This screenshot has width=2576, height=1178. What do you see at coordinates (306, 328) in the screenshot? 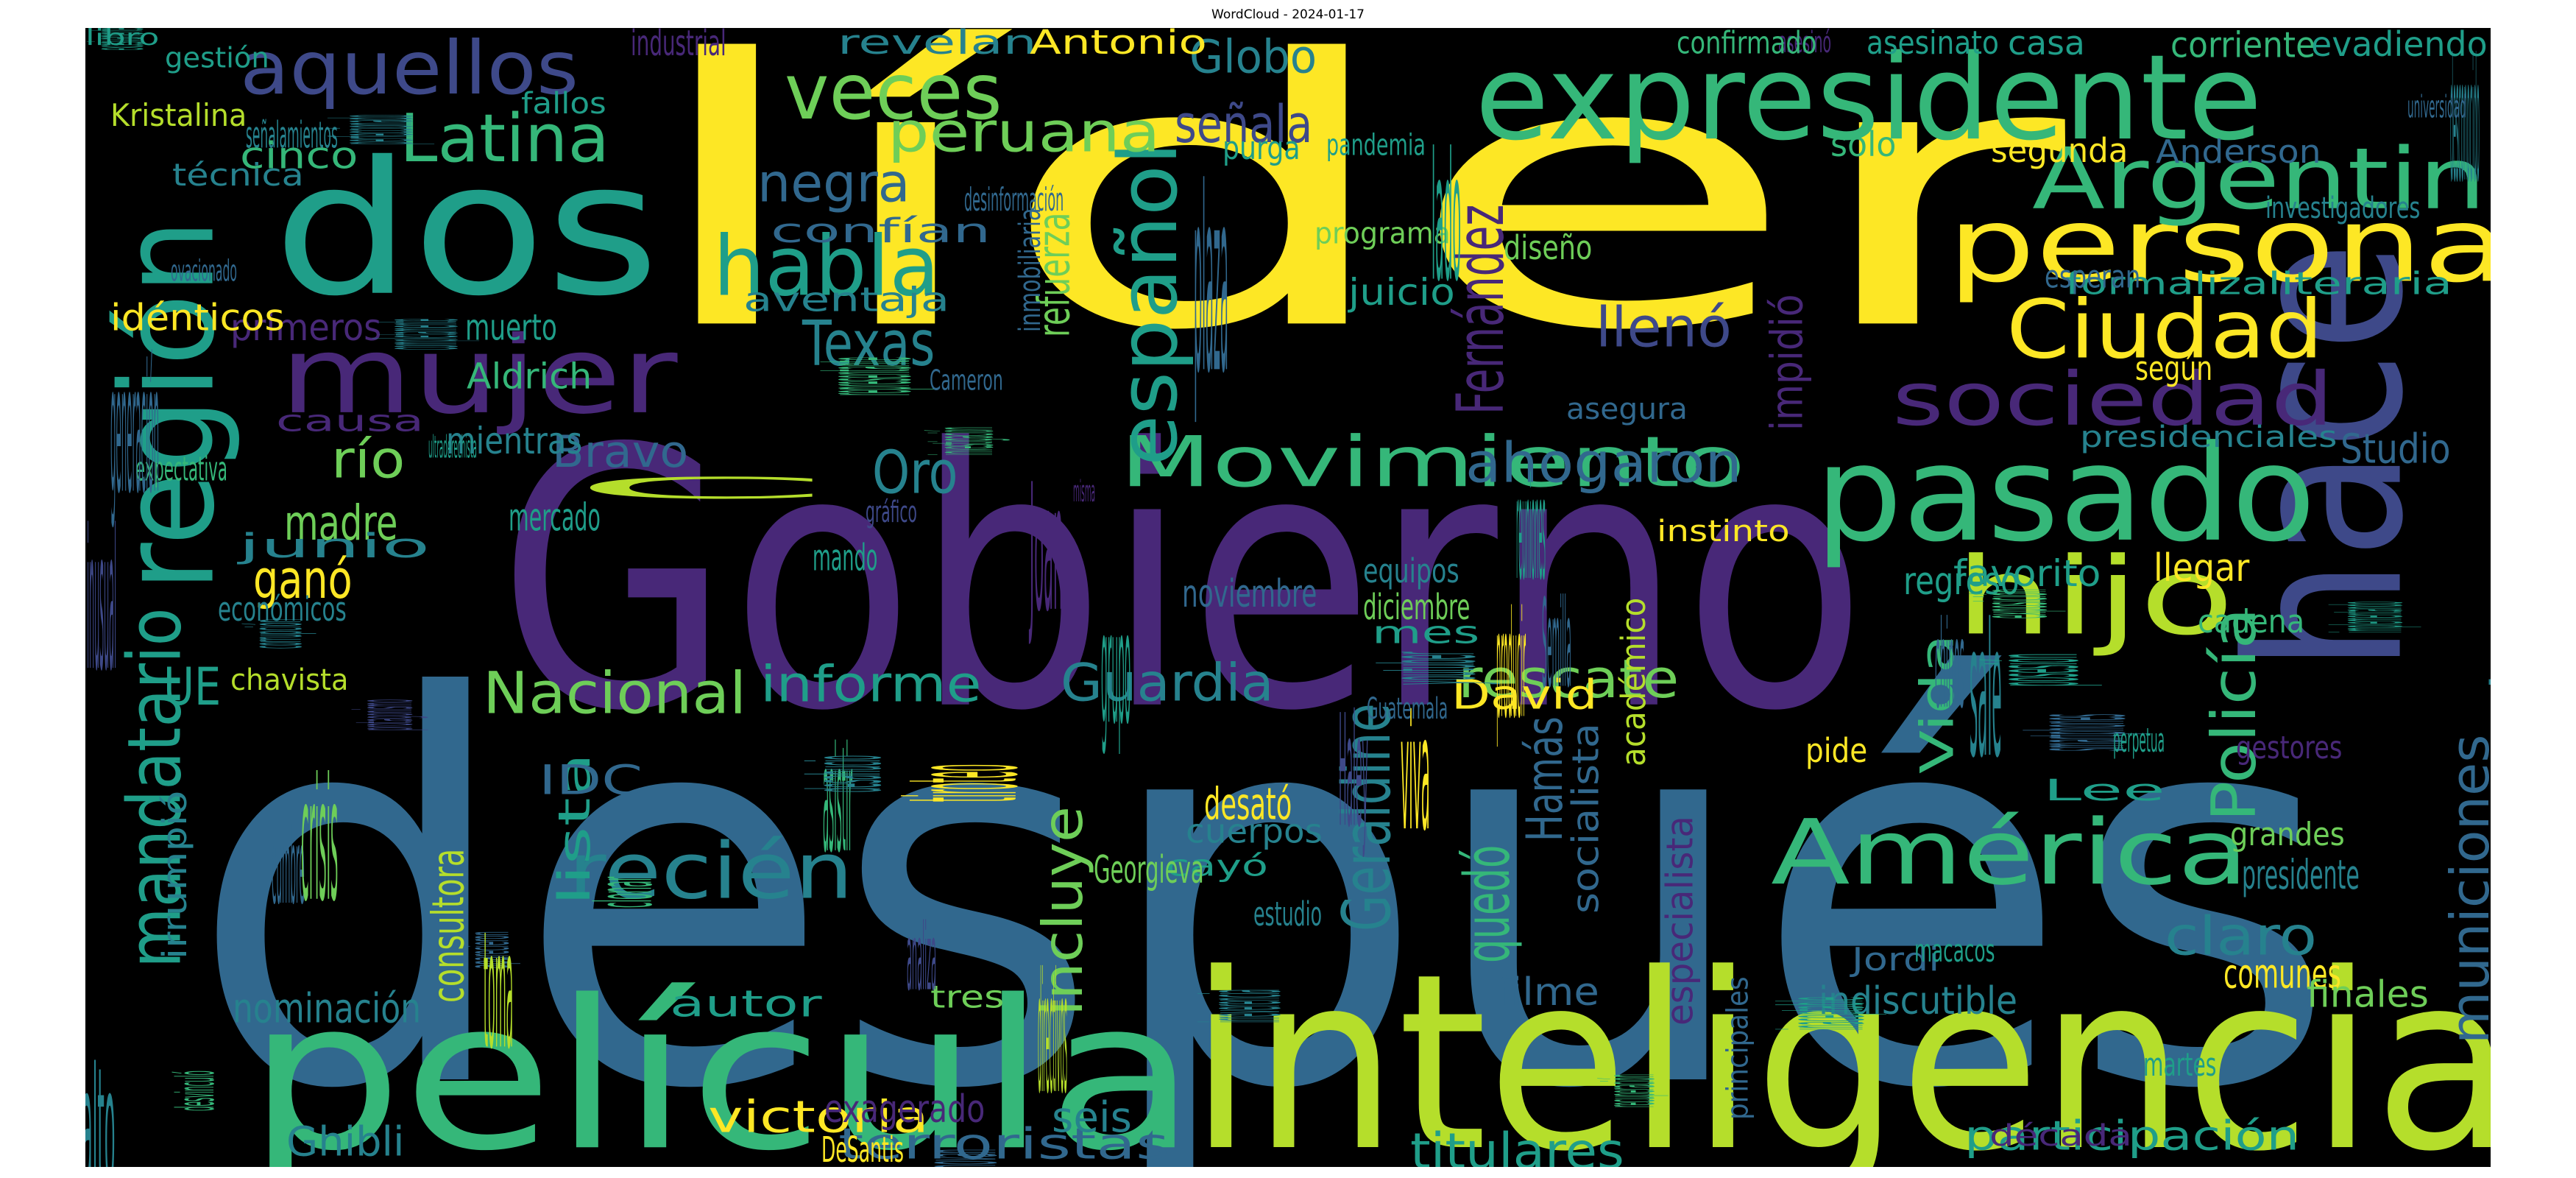
I see `cloud-word: primeros` at bounding box center [306, 328].